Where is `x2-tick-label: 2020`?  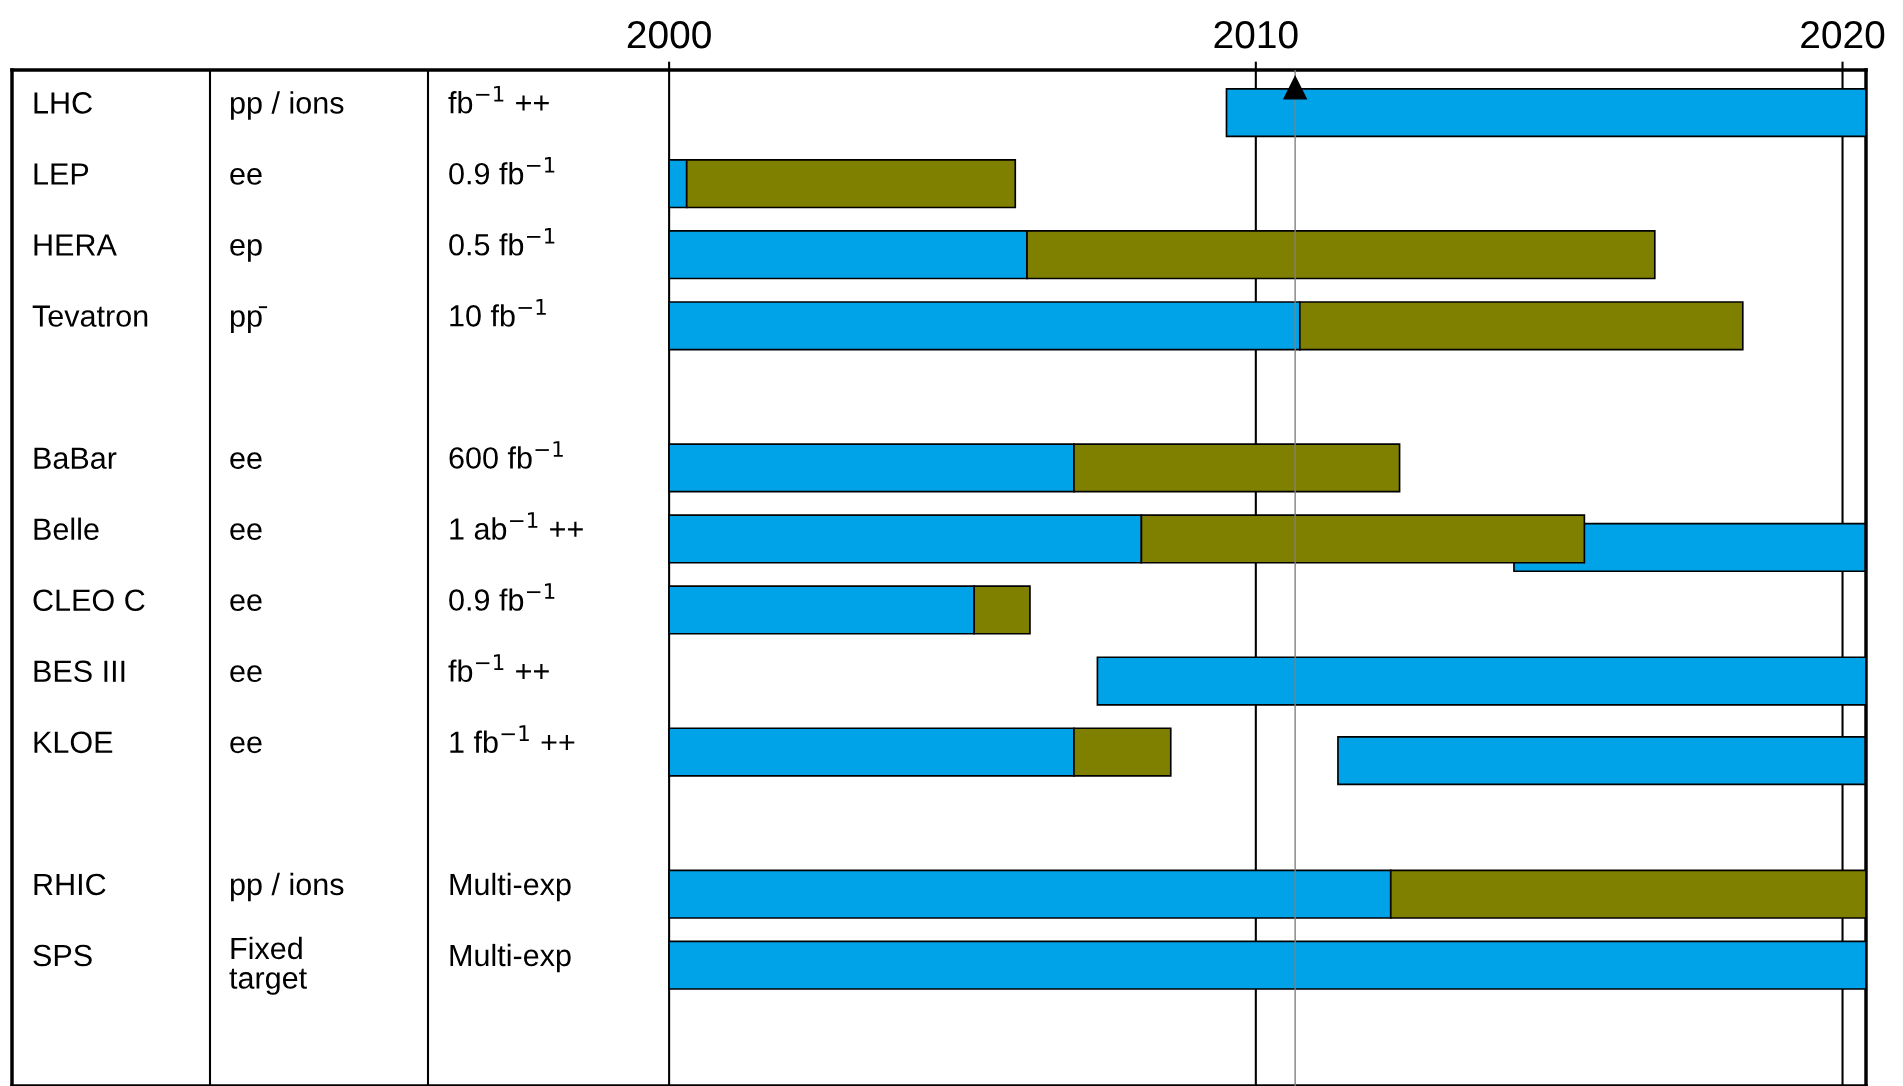
x2-tick-label: 2020 is located at coordinates (1843, 34).